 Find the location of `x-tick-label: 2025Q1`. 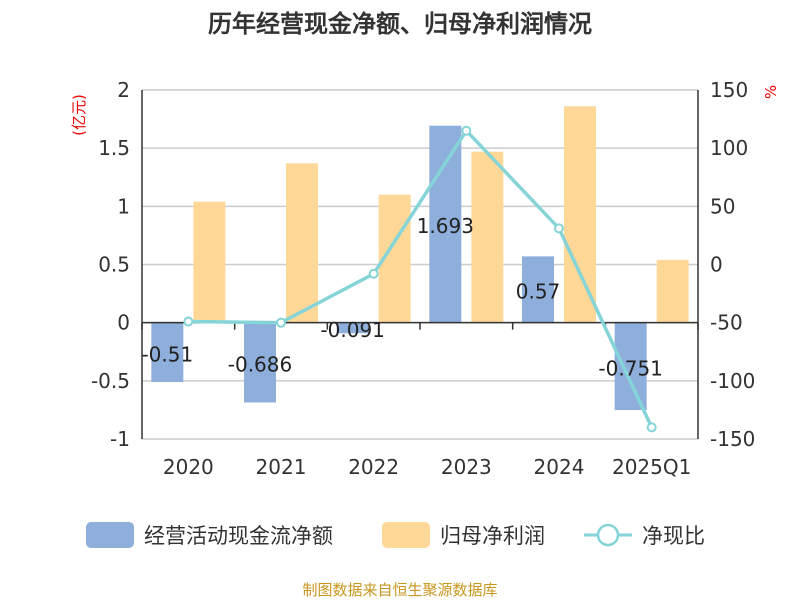

x-tick-label: 2025Q1 is located at coordinates (651, 467).